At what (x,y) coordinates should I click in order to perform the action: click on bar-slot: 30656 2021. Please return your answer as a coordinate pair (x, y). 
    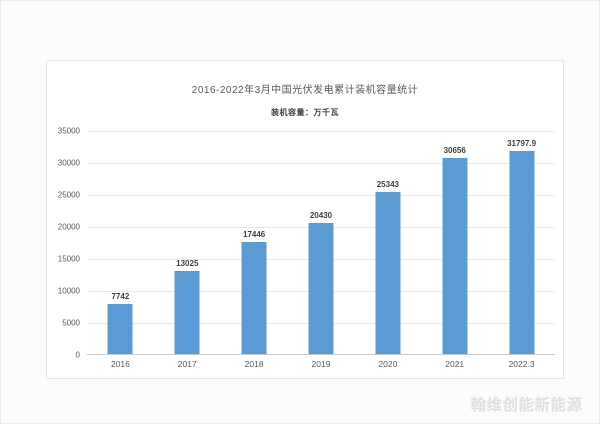
    Looking at the image, I should click on (454, 250).